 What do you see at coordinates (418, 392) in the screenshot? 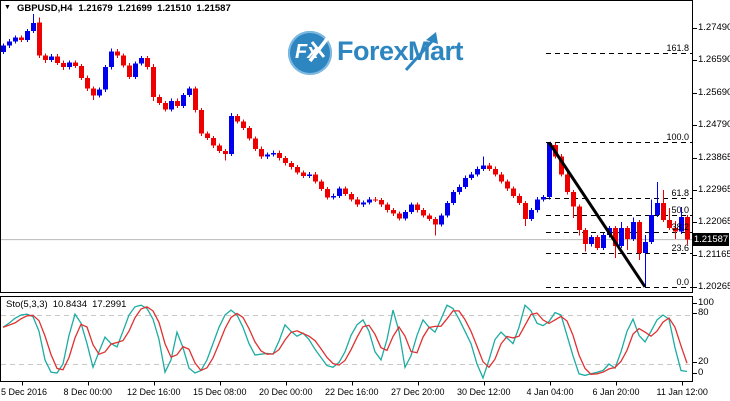
I see `time-axis-label: 27 Dec 20:00` at bounding box center [418, 392].